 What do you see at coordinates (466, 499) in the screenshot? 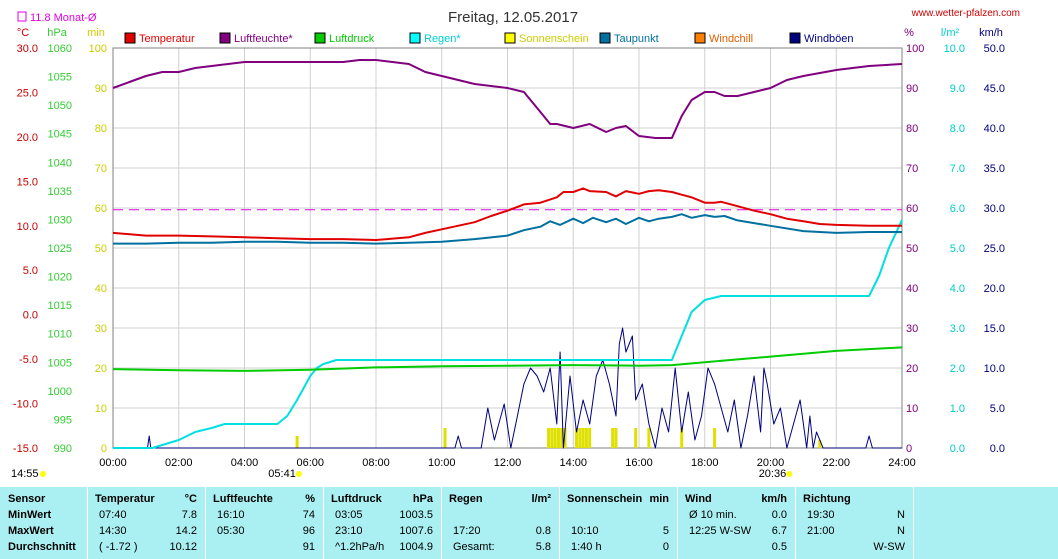
I see `stats-header: Regen` at bounding box center [466, 499].